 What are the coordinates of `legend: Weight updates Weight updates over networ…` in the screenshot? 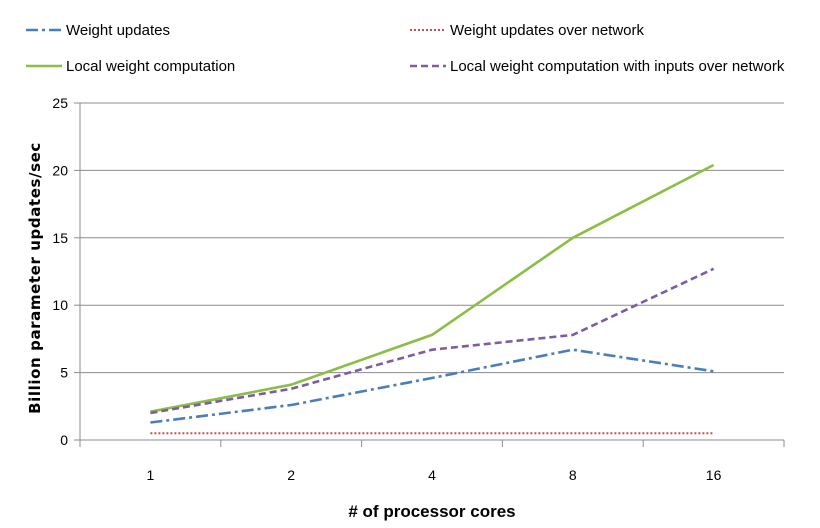 It's located at (405, 48).